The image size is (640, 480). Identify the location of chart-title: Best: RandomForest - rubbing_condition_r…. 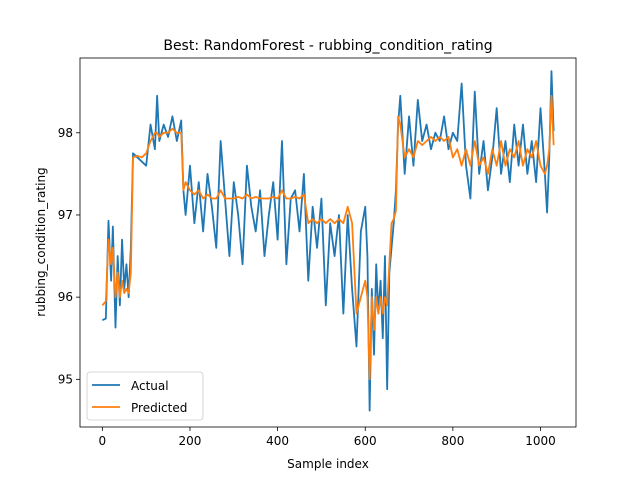
(327, 46).